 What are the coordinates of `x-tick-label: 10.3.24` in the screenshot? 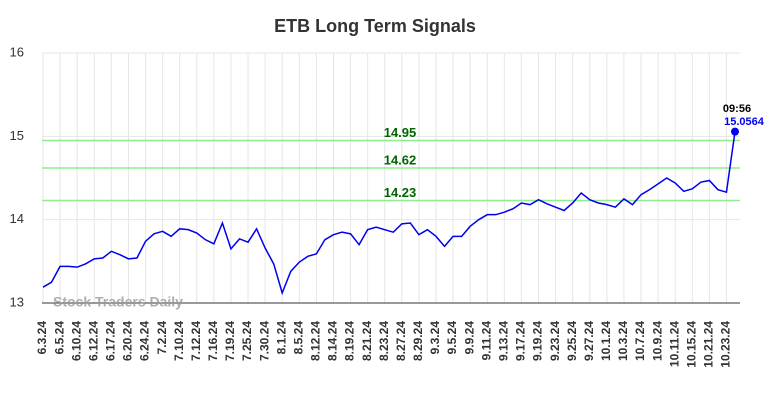 It's located at (623, 341).